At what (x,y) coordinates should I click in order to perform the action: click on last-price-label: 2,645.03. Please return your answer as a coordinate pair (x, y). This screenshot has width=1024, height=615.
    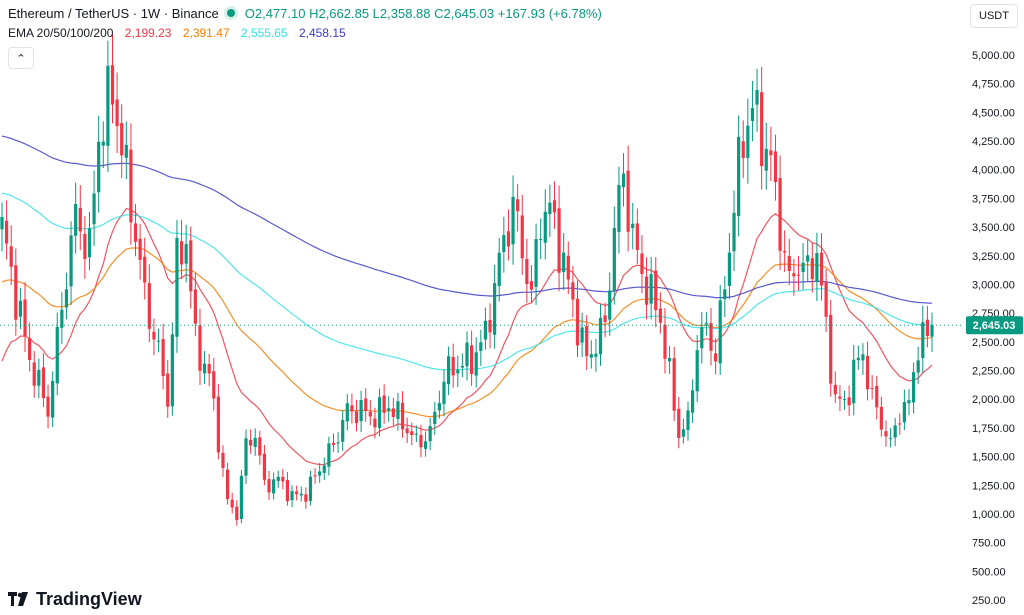
    Looking at the image, I should click on (994, 326).